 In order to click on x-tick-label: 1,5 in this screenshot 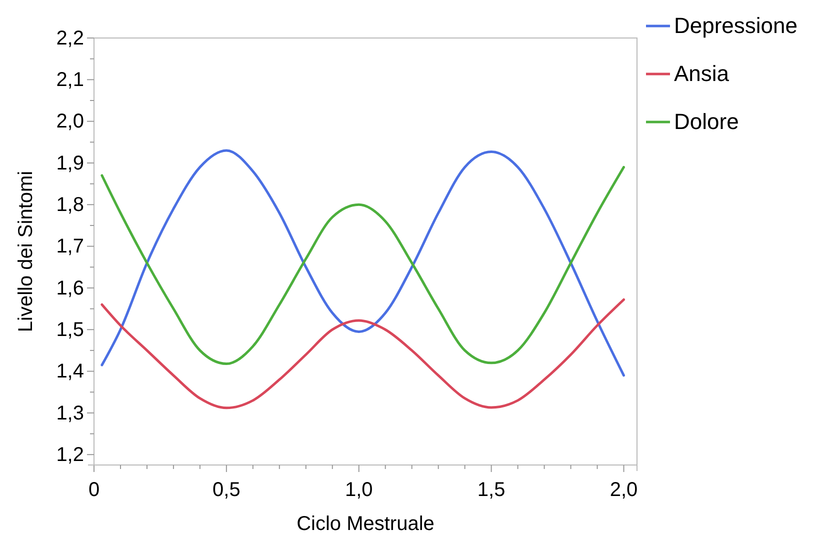, I will do `click(491, 490)`.